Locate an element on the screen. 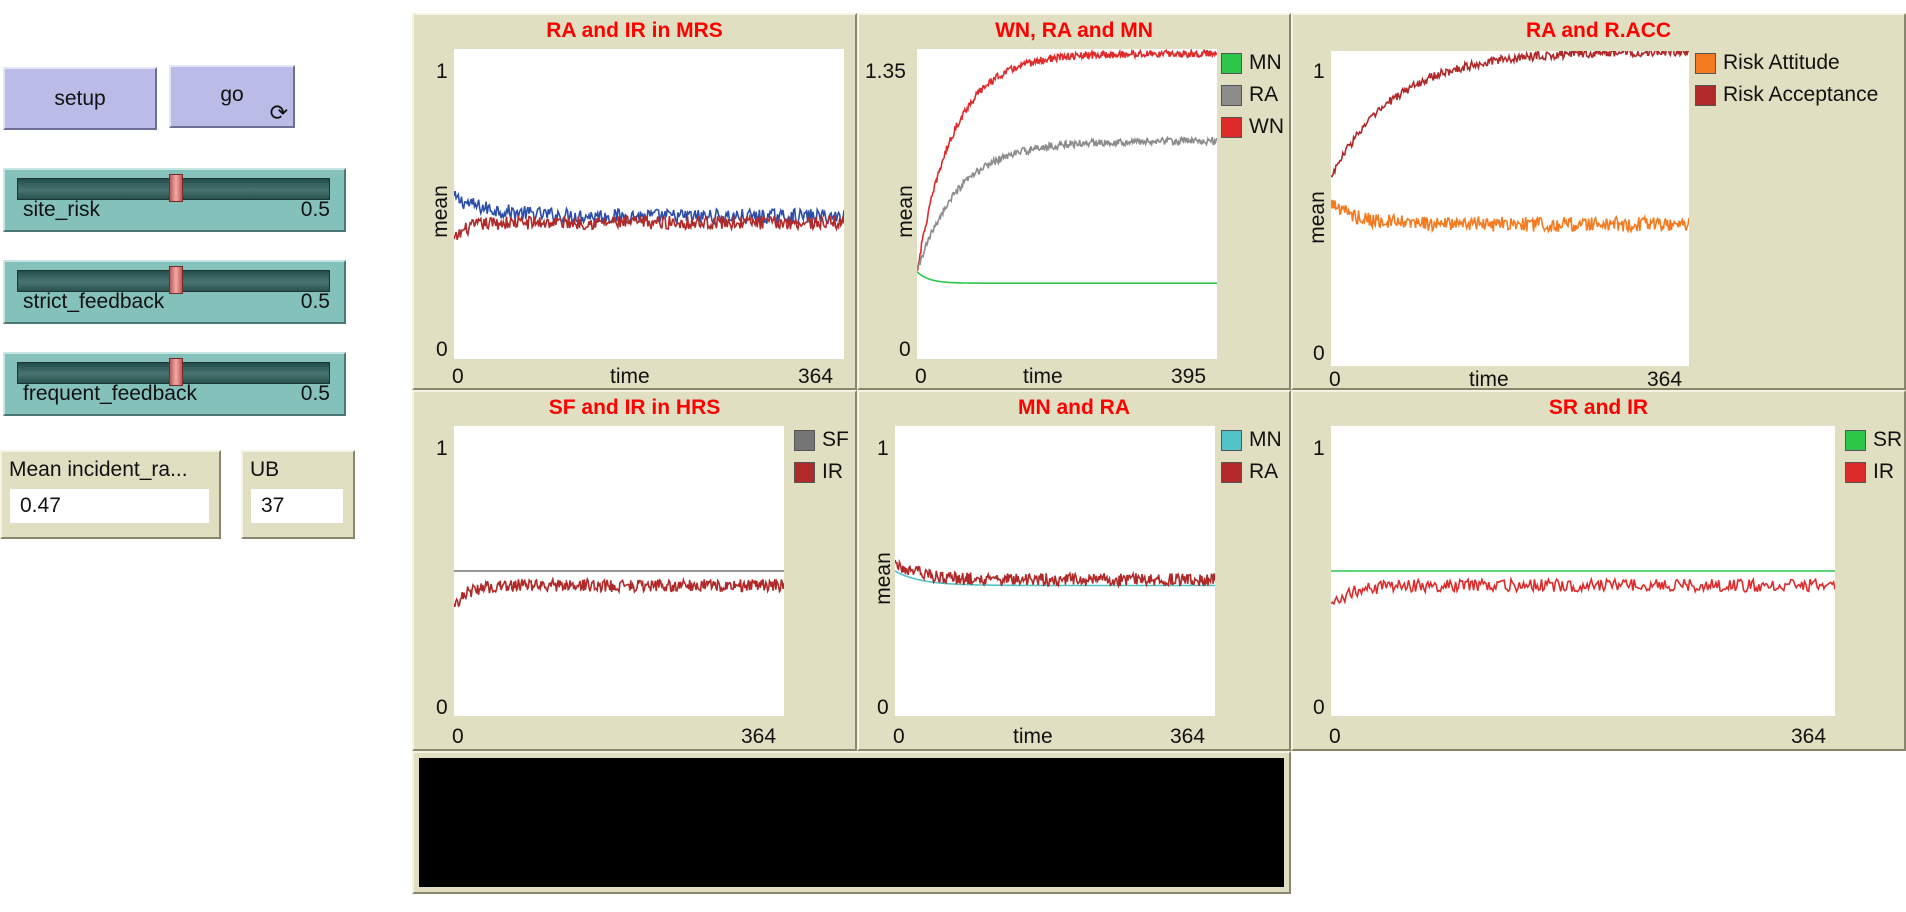  plot-legend: MN RA WN is located at coordinates (1252, 95).